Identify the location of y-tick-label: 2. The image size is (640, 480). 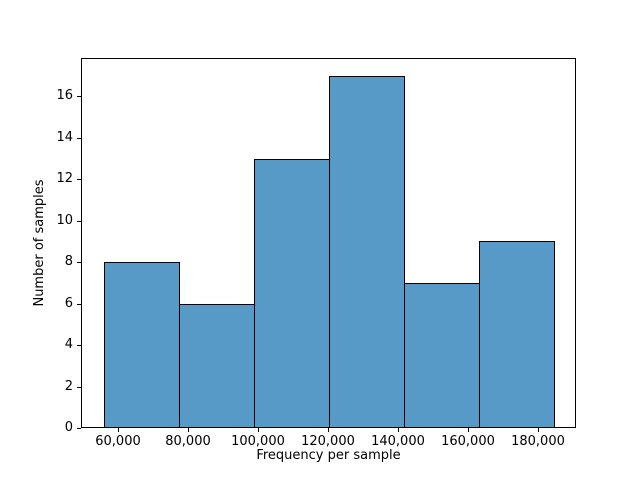
(68, 386).